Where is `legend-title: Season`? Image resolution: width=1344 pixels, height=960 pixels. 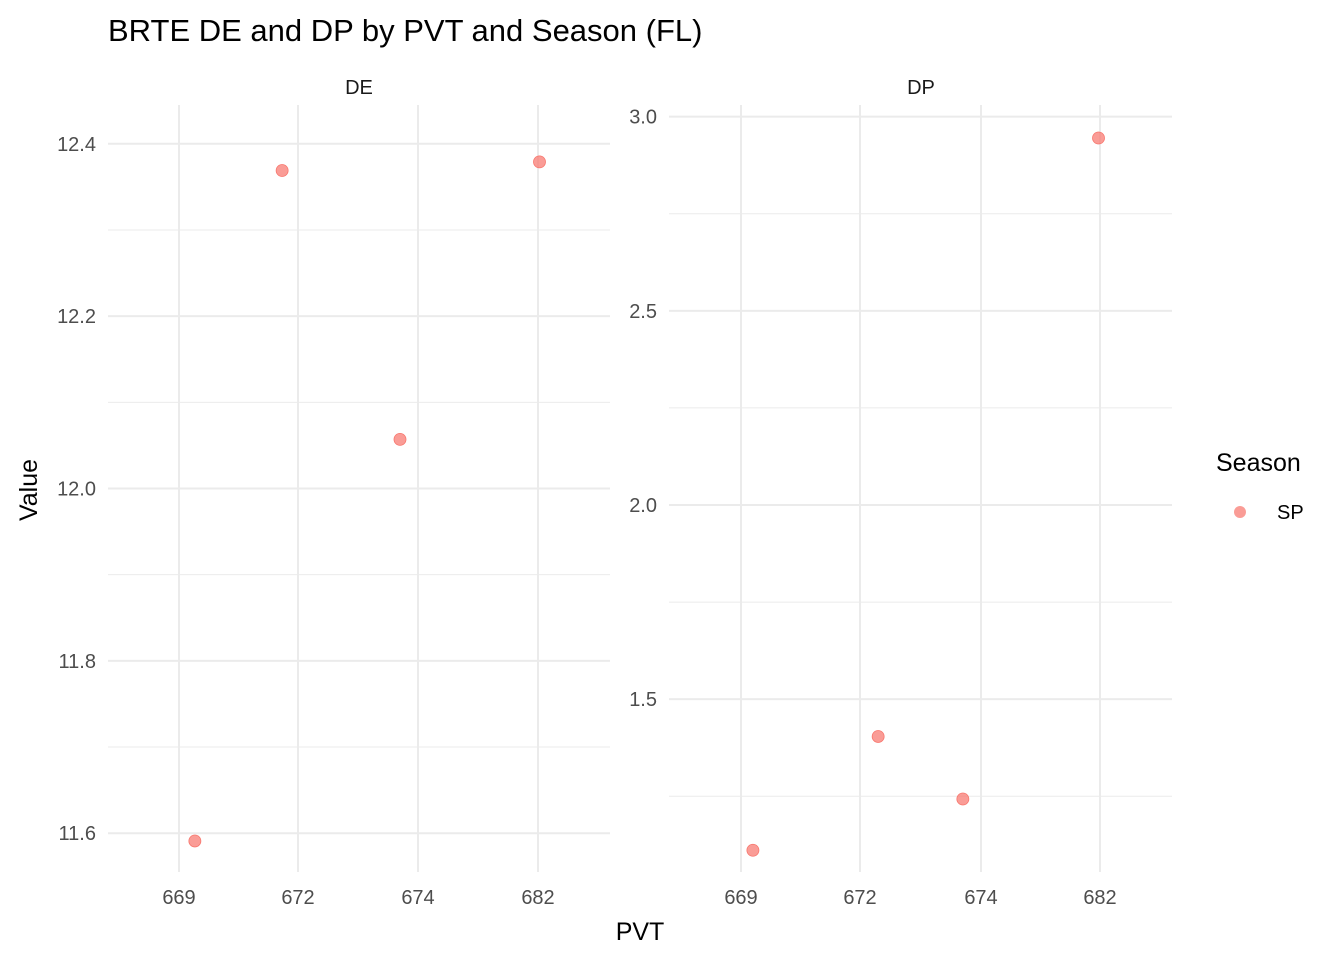 legend-title: Season is located at coordinates (1258, 463).